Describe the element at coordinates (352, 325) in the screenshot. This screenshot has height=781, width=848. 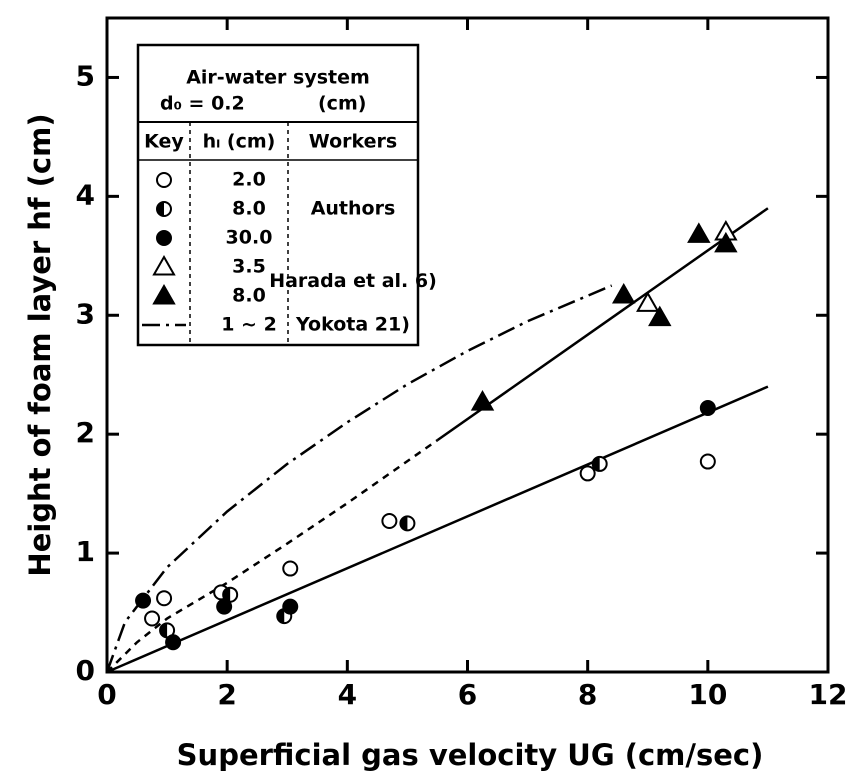
I see `legend-worker: Yokota 21)` at that location.